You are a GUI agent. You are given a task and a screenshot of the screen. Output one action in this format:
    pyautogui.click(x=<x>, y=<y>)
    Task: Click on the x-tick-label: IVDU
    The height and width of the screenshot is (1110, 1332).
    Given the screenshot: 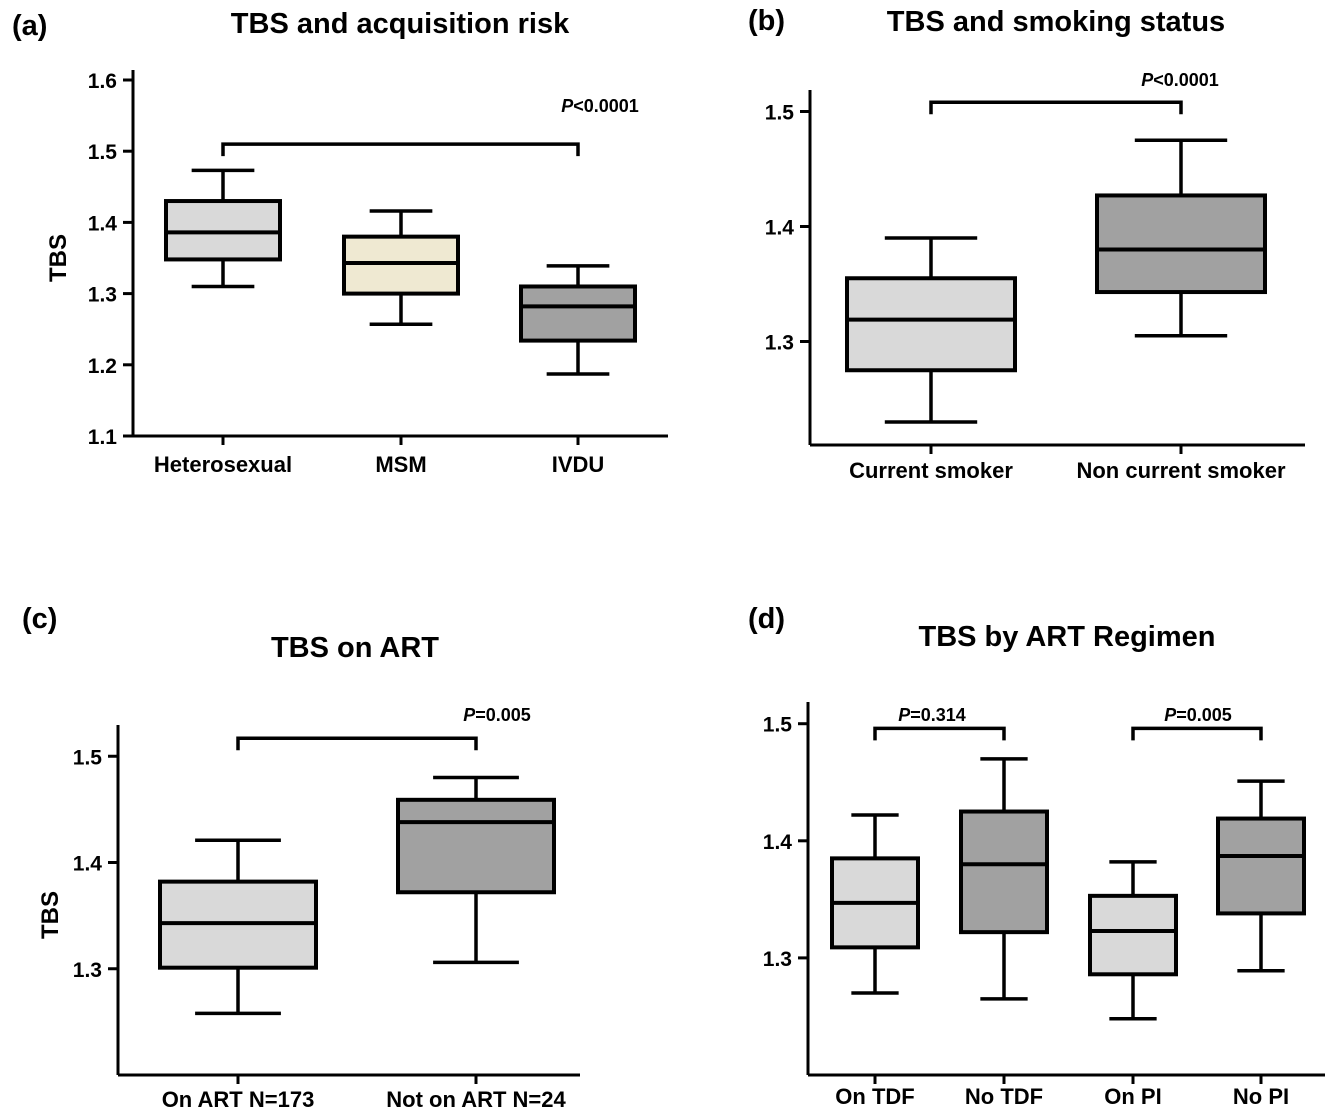 What is the action you would take?
    pyautogui.click(x=578, y=464)
    